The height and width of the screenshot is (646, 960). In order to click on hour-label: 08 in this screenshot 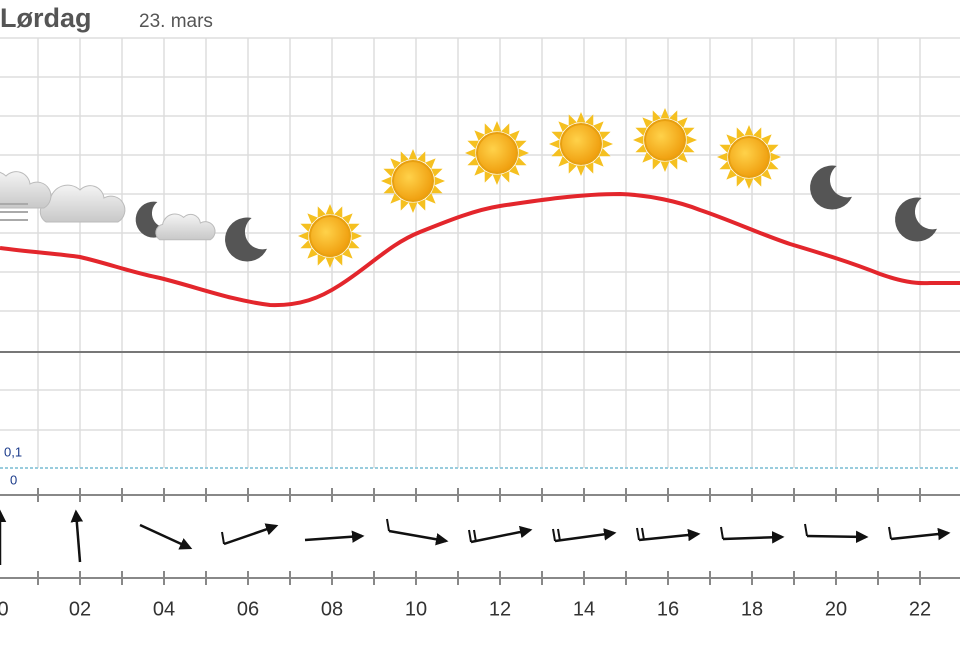, I will do `click(332, 609)`.